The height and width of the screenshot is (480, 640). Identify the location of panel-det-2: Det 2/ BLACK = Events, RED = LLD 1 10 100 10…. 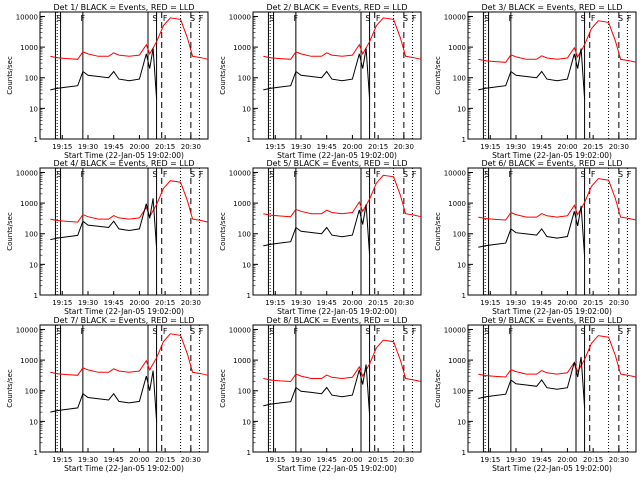
(320, 81).